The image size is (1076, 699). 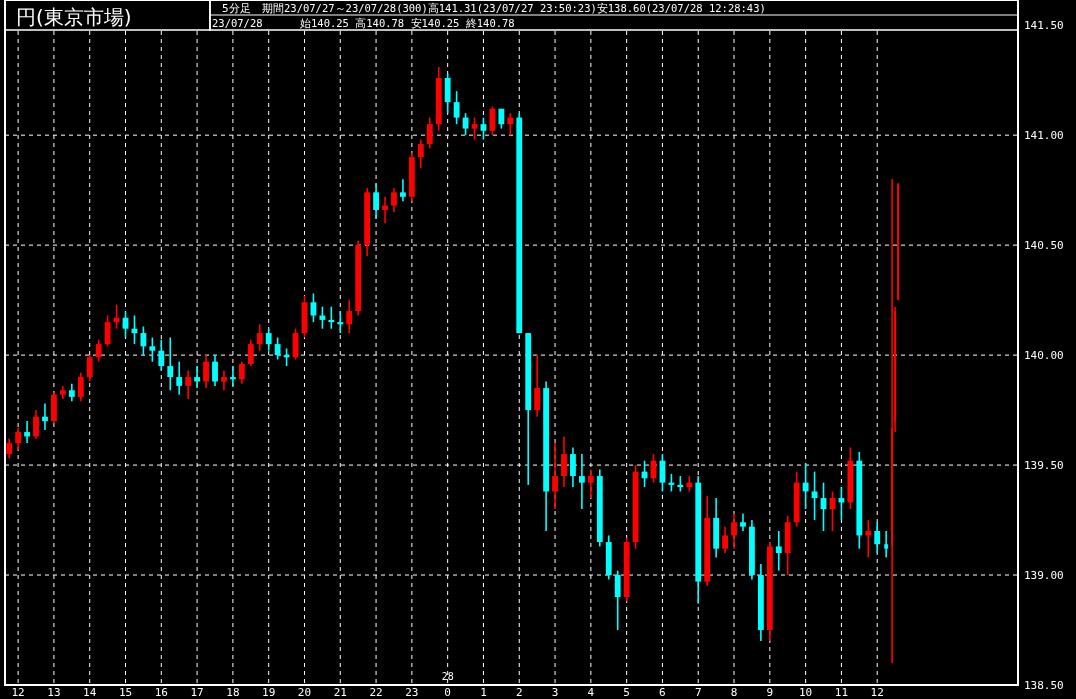 I want to click on x-tick-label: 7, so click(x=698, y=692).